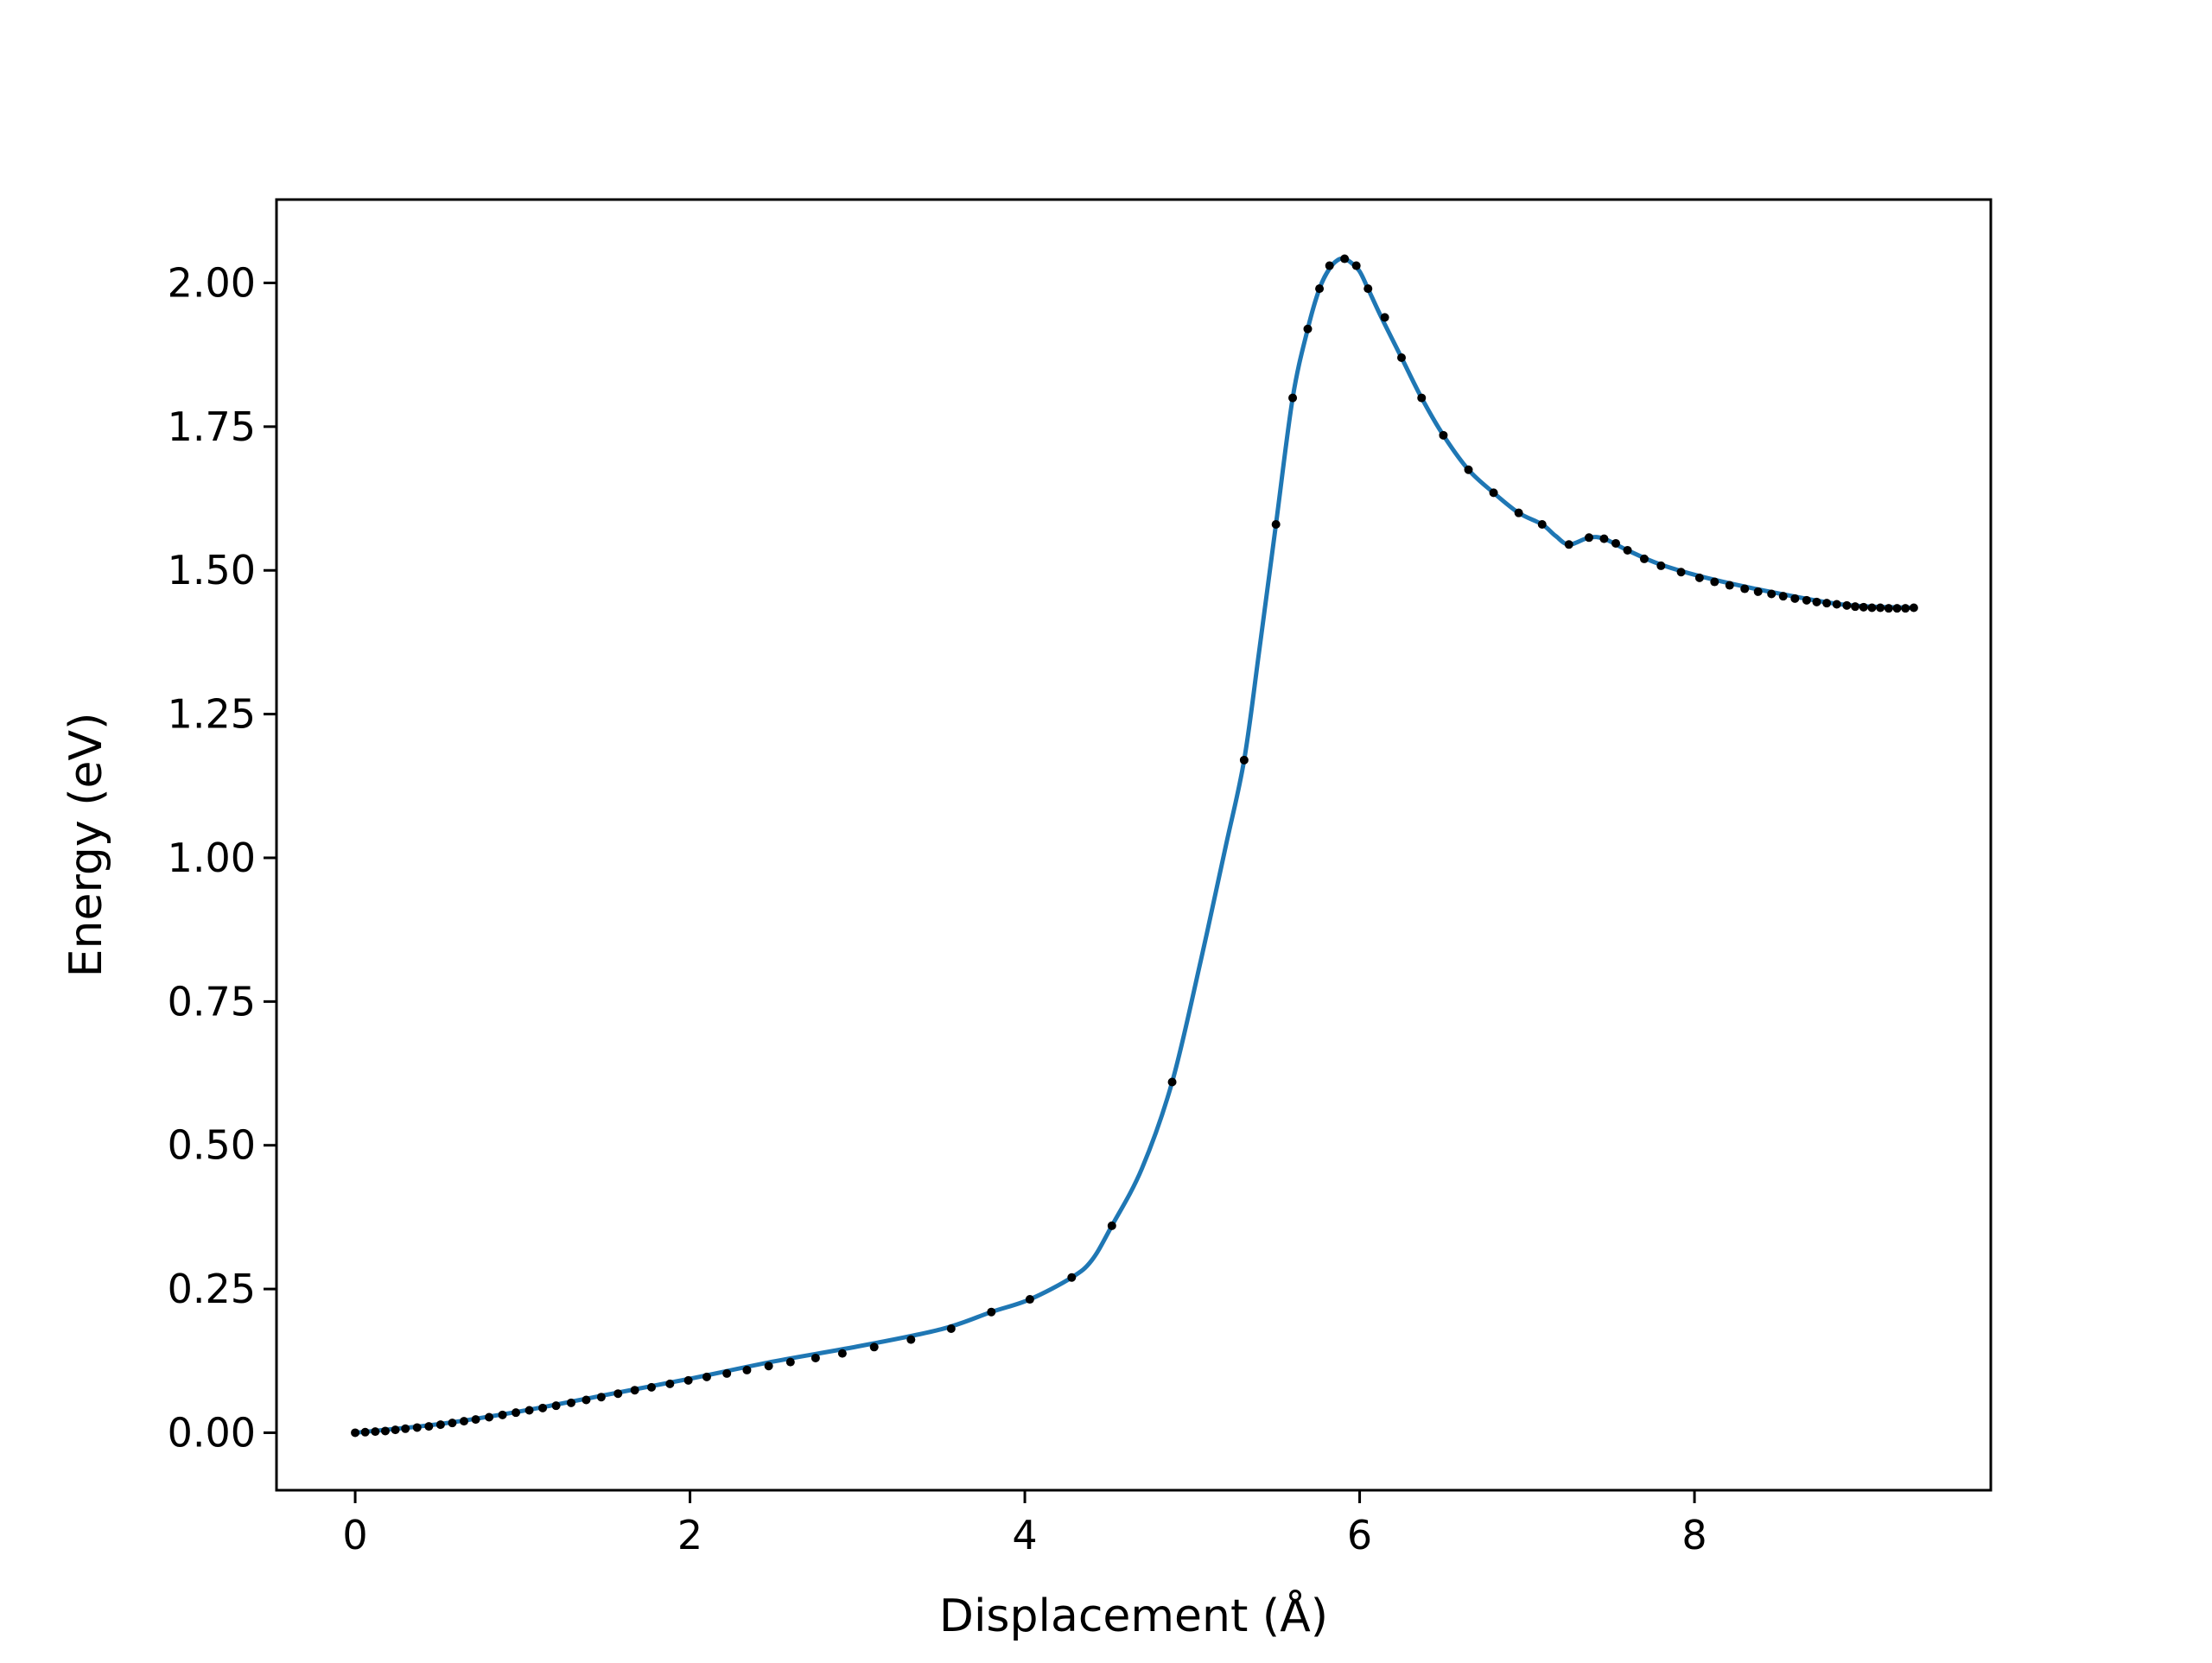 This screenshot has width=2212, height=1663. Describe the element at coordinates (212, 1433) in the screenshot. I see `y-tick-label: 0.00` at that location.